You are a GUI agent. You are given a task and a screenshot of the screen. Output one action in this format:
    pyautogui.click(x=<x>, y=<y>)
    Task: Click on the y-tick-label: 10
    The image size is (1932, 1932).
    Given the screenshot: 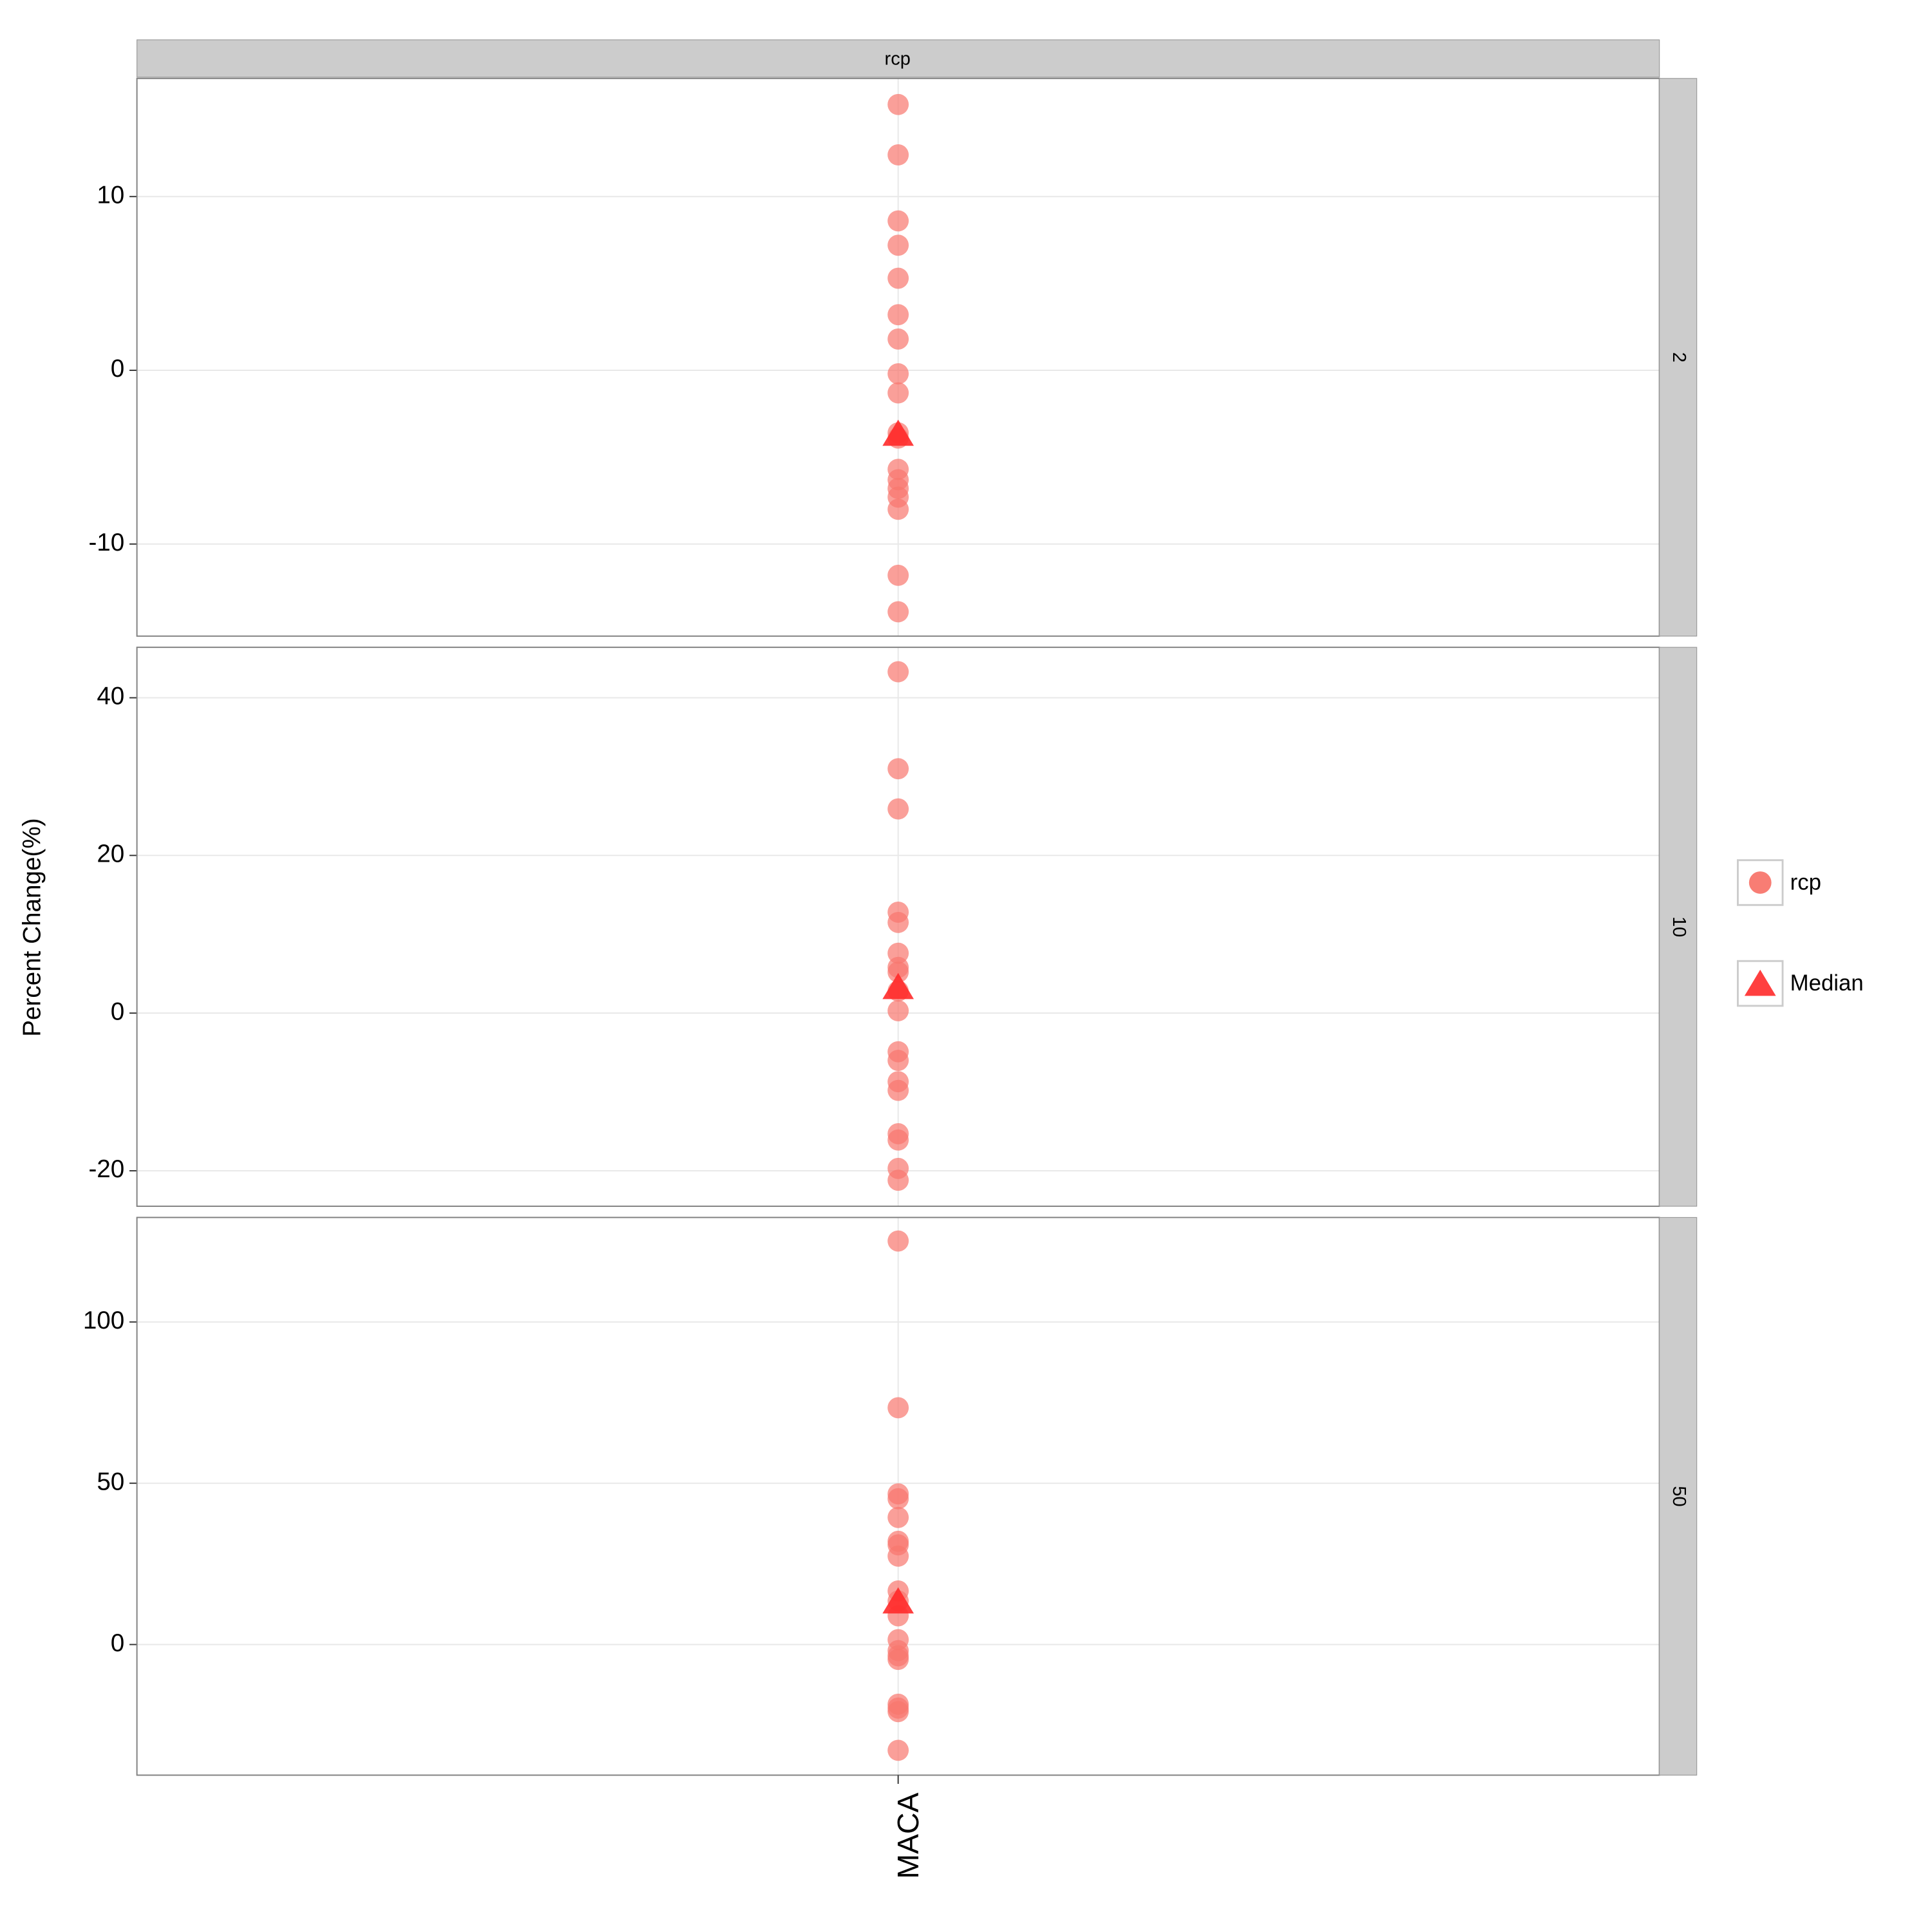 What is the action you would take?
    pyautogui.click(x=111, y=195)
    